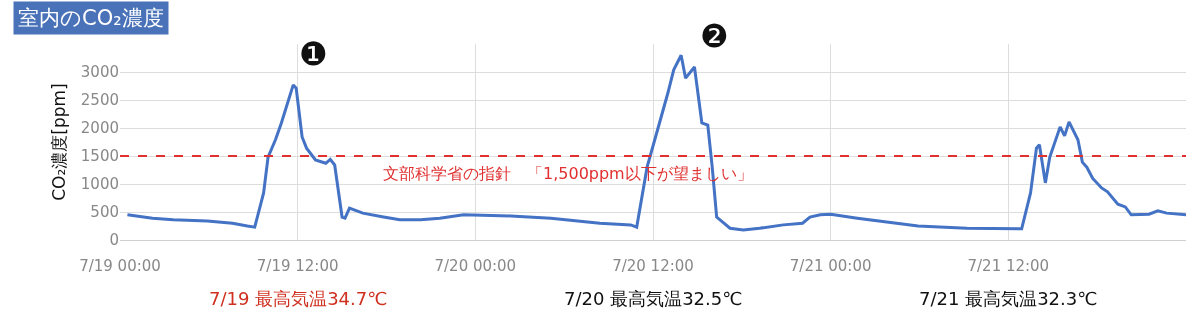 This screenshot has height=329, width=1200. What do you see at coordinates (653, 298) in the screenshot?
I see `text: 7/20 最高気温32.5℃` at bounding box center [653, 298].